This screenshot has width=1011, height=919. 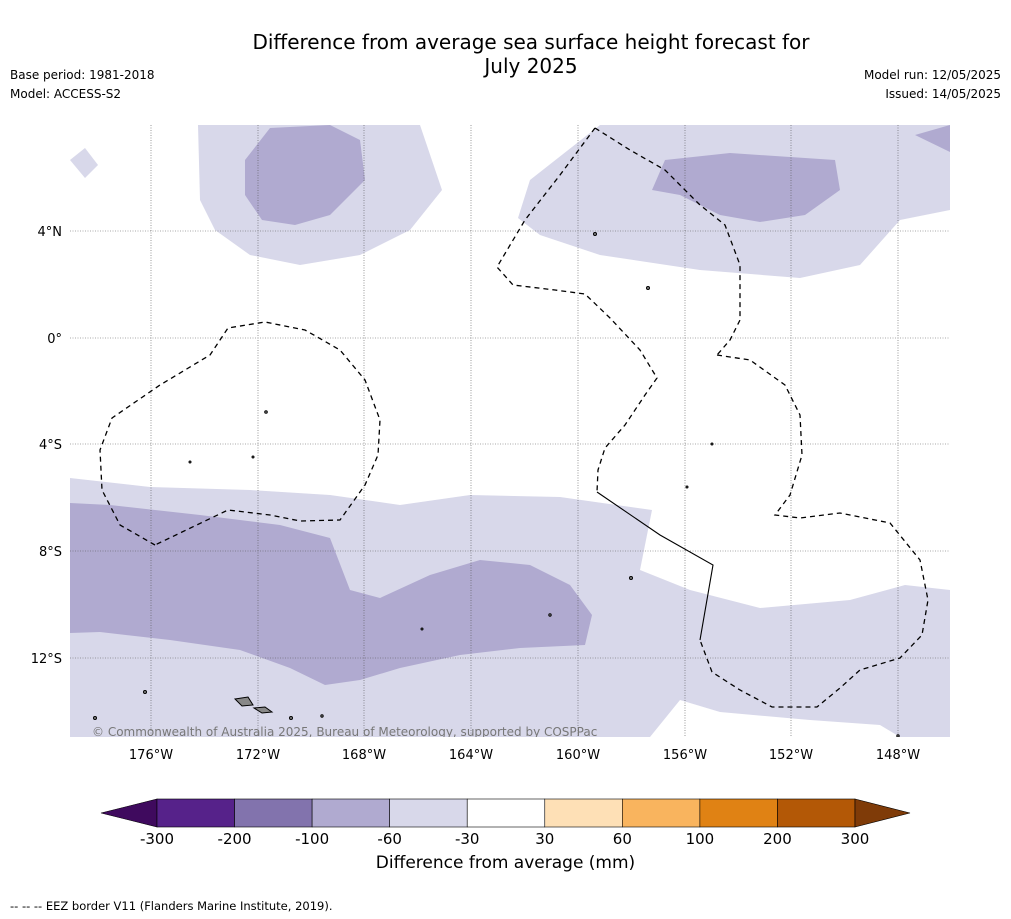 What do you see at coordinates (389, 839) in the screenshot?
I see `colorbar-tick-label: -60` at bounding box center [389, 839].